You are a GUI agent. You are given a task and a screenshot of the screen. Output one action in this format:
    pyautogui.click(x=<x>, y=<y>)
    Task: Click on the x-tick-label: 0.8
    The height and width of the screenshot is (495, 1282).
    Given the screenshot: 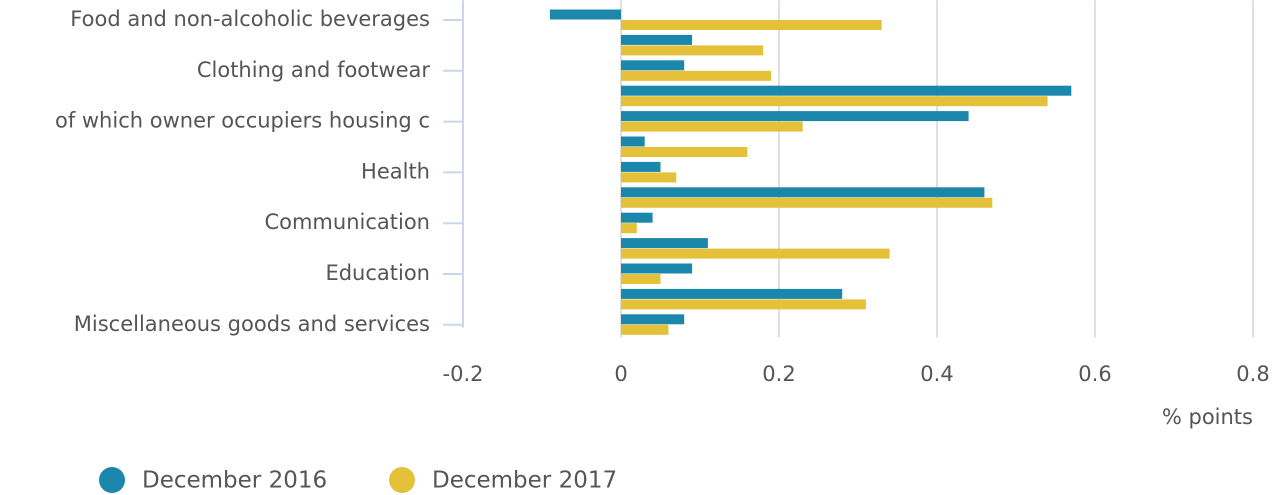 What is the action you would take?
    pyautogui.click(x=1252, y=374)
    